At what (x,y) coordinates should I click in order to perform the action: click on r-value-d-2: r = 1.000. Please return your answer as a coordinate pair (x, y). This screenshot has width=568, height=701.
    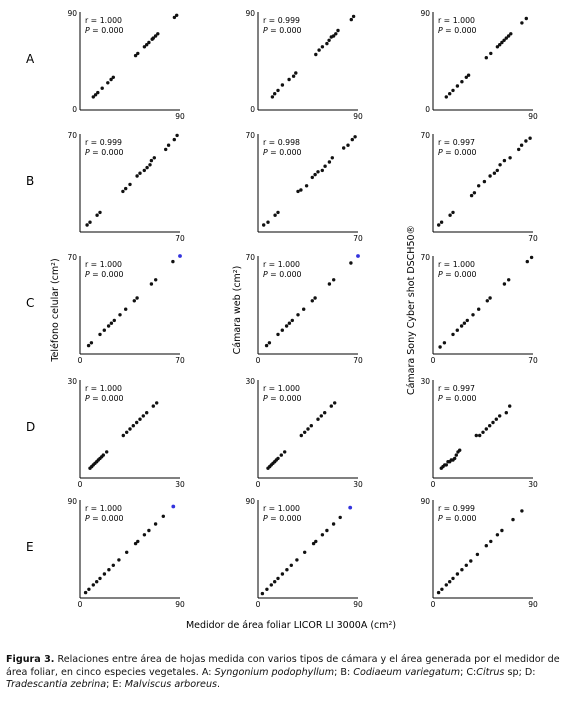
    Looking at the image, I should click on (281, 388).